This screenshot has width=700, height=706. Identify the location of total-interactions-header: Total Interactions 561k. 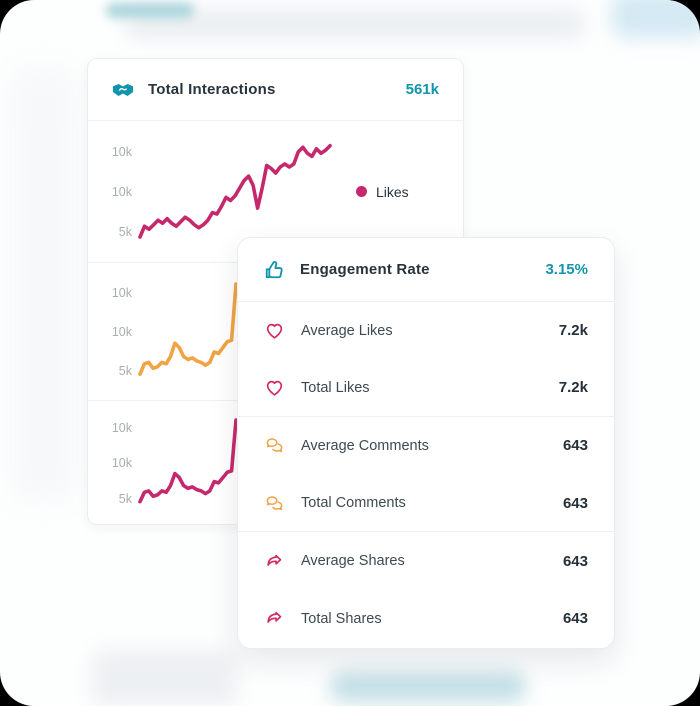
(275, 90).